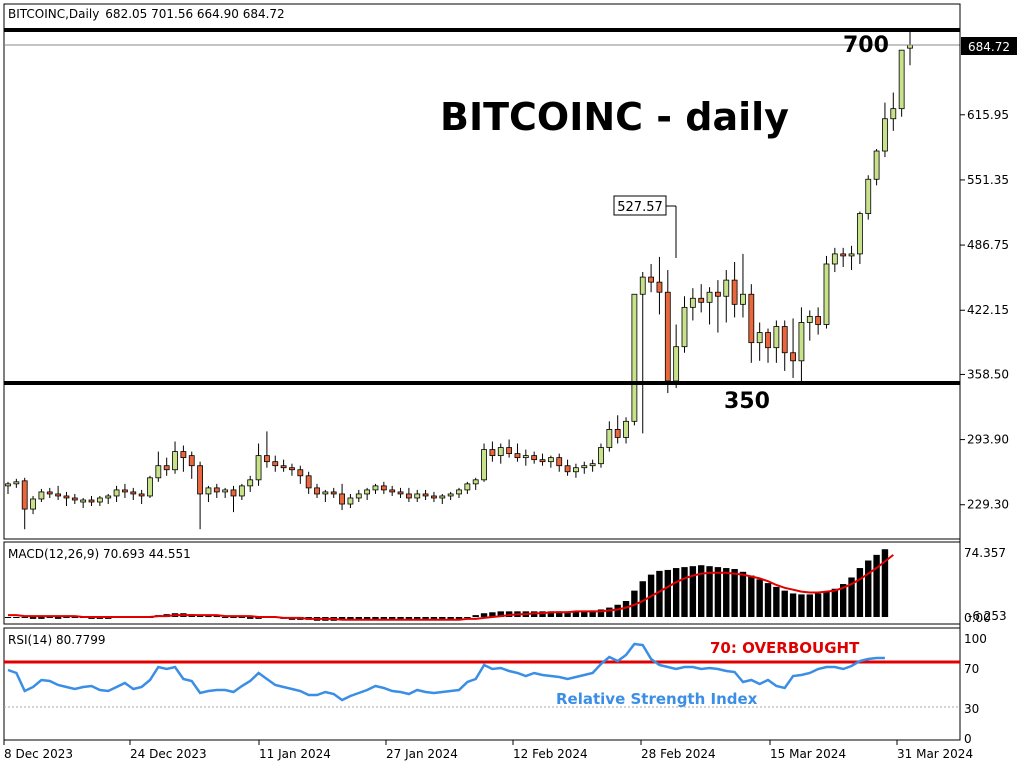 The image size is (1024, 772). Describe the element at coordinates (38, 754) in the screenshot. I see `time-tick-label: 8 Dec 2023` at that location.